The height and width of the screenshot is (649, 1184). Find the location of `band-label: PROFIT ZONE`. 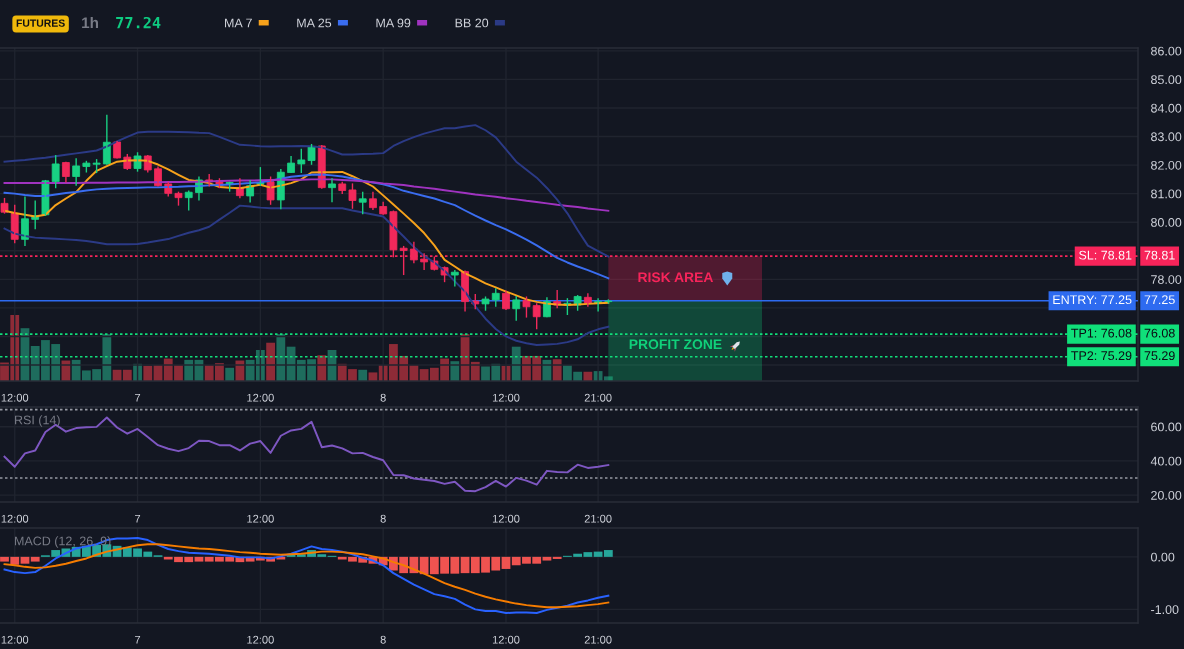

band-label: PROFIT ZONE is located at coordinates (675, 344).